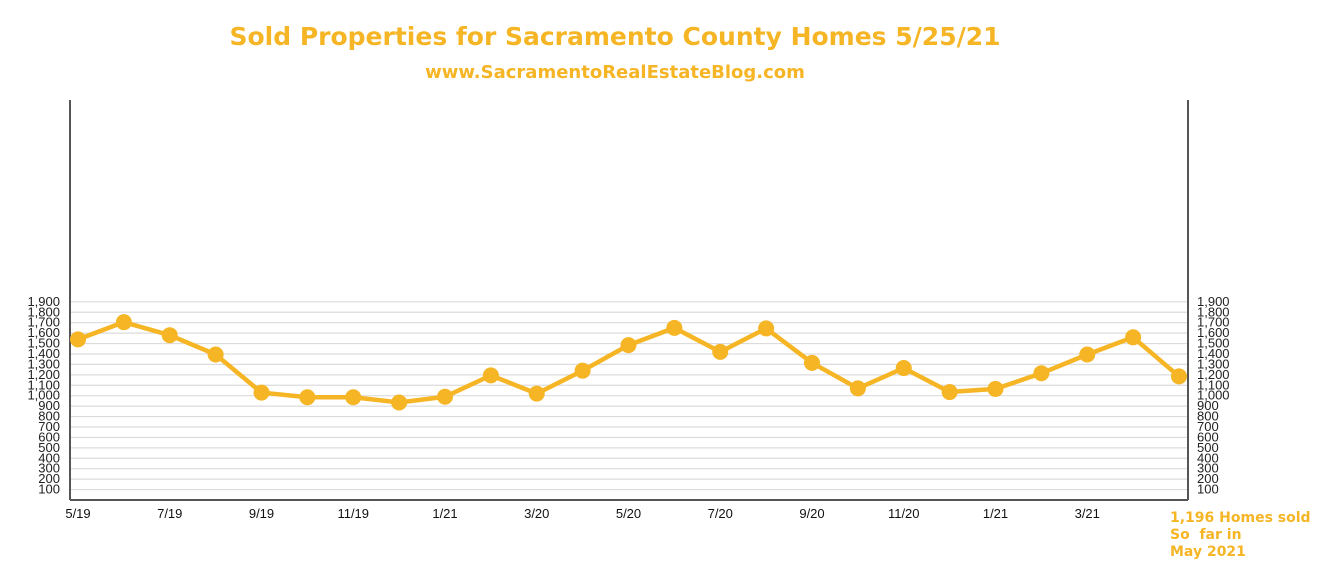  Describe the element at coordinates (43, 395) in the screenshot. I see `y-tick-label-left: 1,000` at that location.